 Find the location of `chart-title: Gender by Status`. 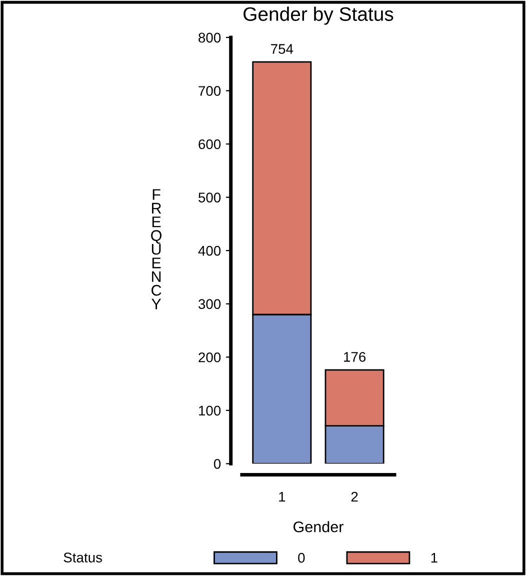

chart-title: Gender by Status is located at coordinates (319, 15).